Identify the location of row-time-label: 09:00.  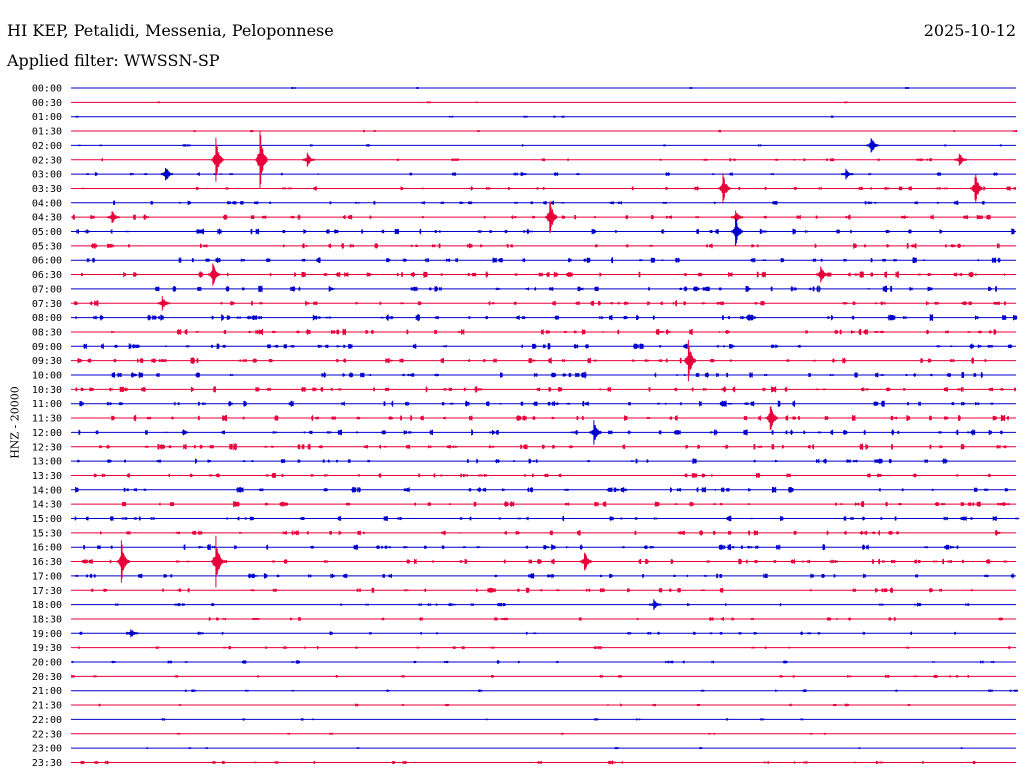
(47, 347).